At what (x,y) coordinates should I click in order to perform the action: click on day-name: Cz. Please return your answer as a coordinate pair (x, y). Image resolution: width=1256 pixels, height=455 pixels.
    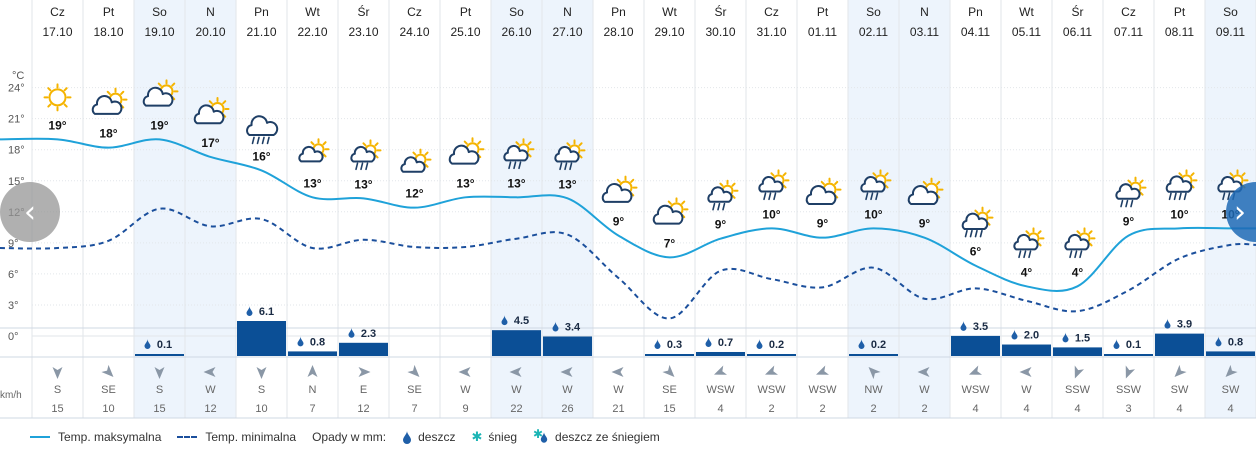
    Looking at the image, I should click on (771, 12).